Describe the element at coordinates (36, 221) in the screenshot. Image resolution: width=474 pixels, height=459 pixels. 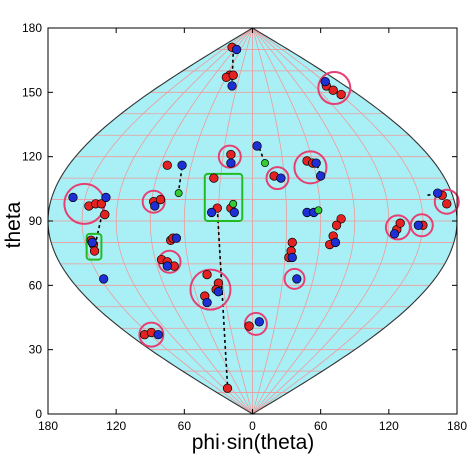
I see `y-tick-label: 90` at that location.